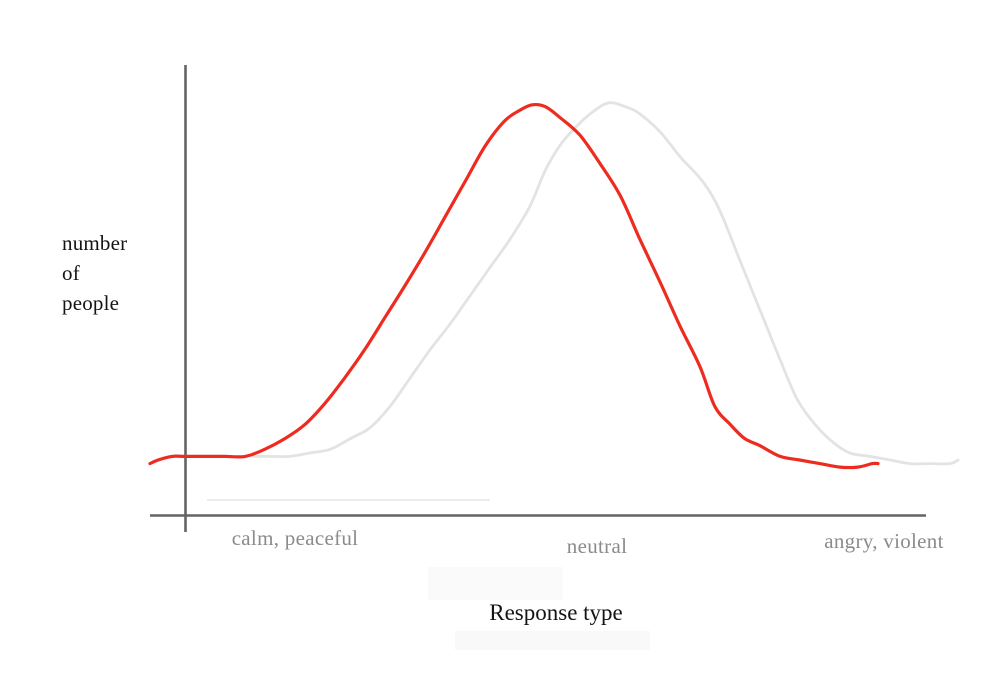 Image resolution: width=1000 pixels, height=676 pixels. What do you see at coordinates (556, 612) in the screenshot?
I see `x-axis-title: Response type` at bounding box center [556, 612].